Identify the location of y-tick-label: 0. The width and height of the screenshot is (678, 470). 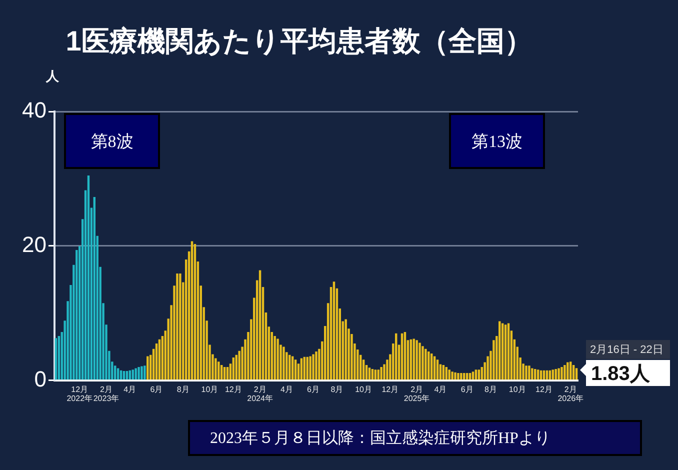
(40, 379).